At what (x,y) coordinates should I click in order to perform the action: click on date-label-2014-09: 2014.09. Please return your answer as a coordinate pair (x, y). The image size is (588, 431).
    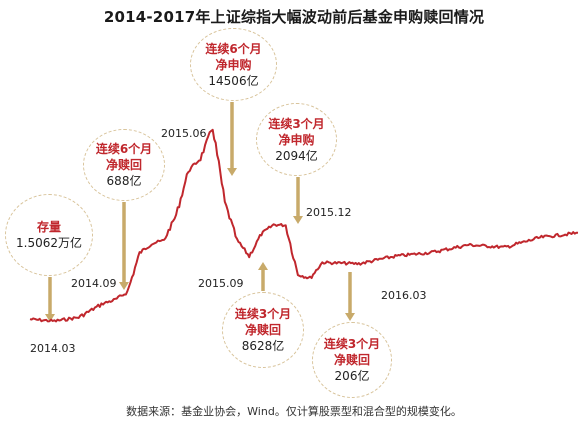
    Looking at the image, I should click on (94, 283).